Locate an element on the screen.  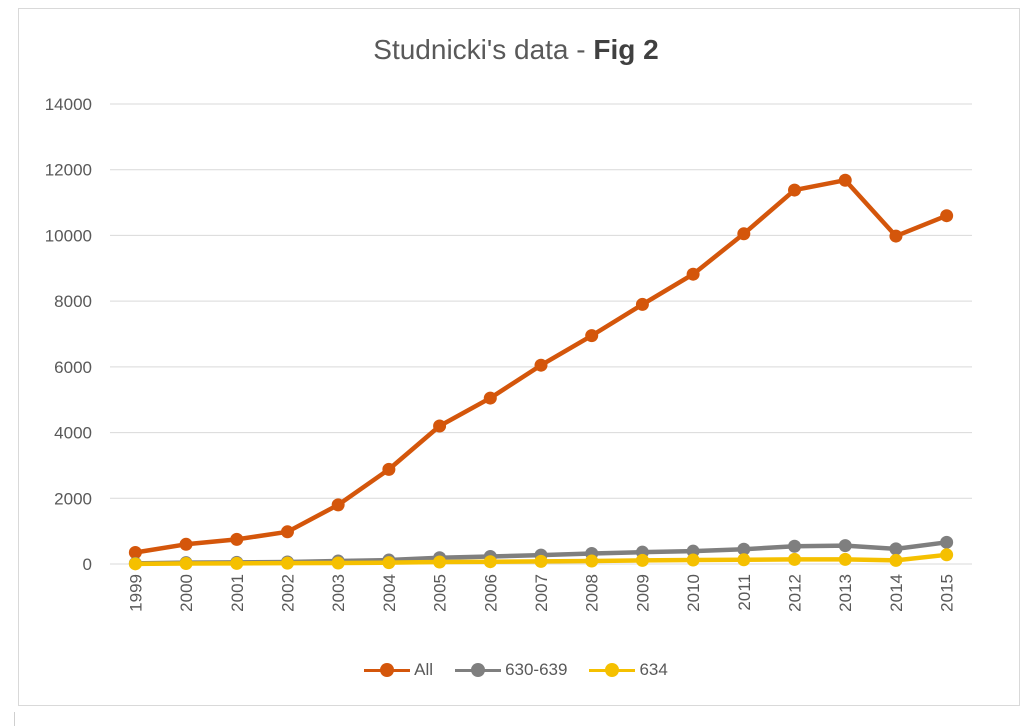
x-tick-label: 2015 is located at coordinates (947, 593).